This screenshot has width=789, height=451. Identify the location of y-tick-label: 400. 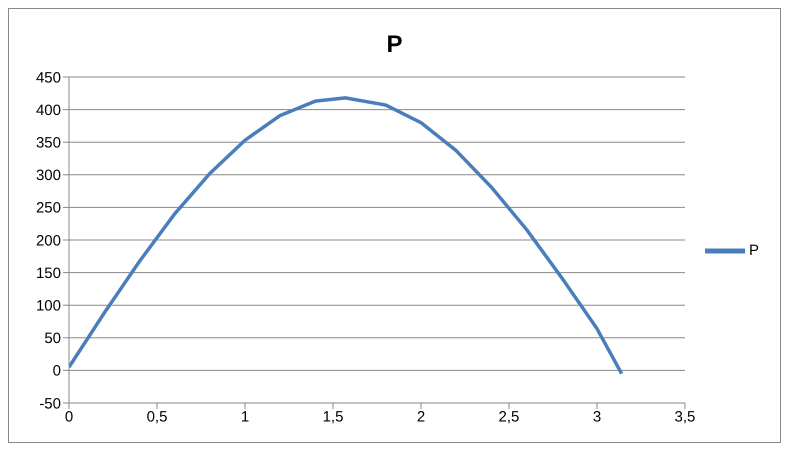
(48, 110).